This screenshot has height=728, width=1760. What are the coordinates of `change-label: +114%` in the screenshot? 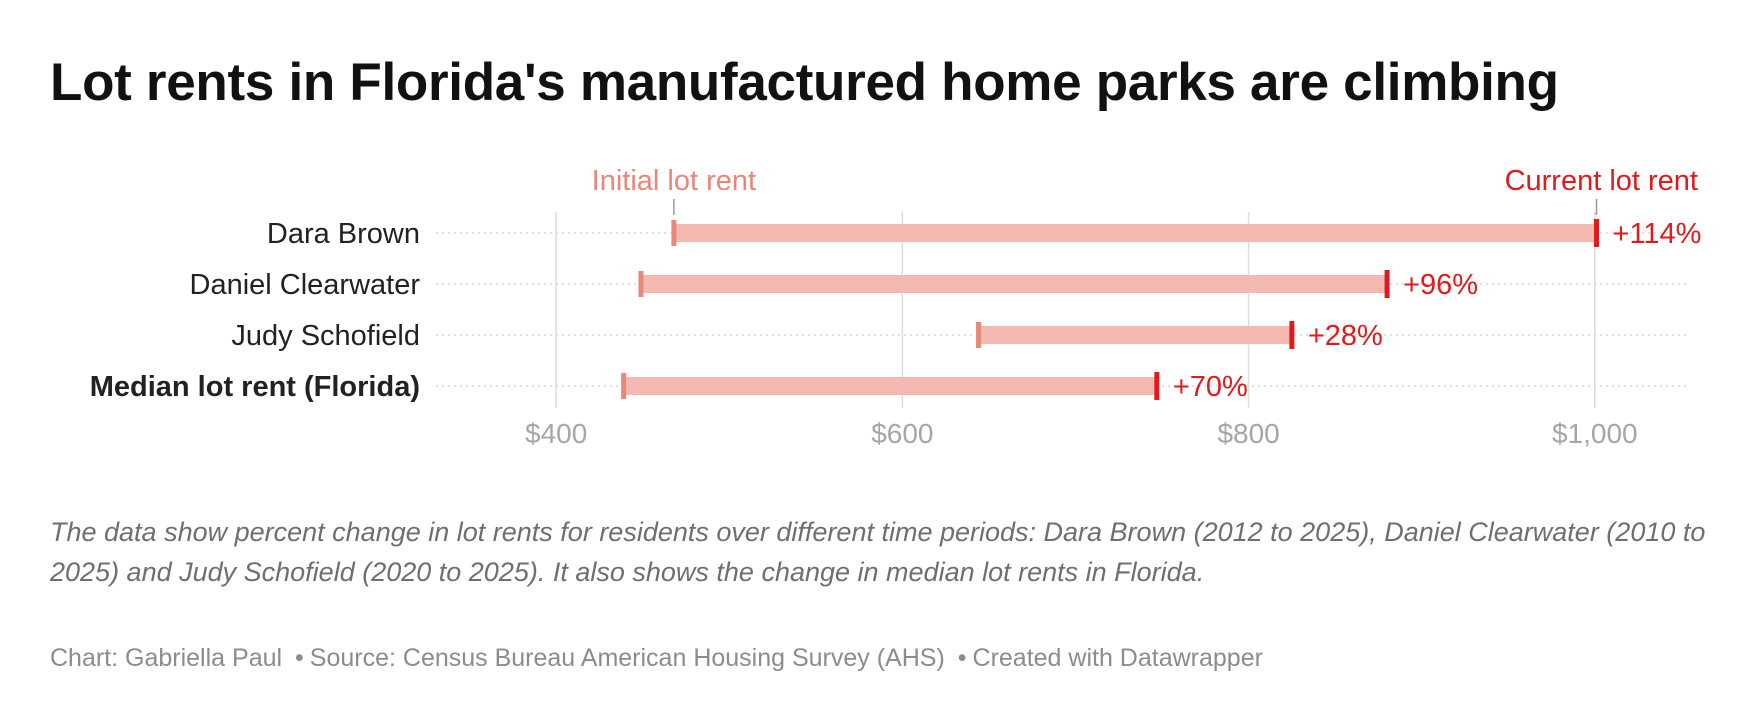 It's located at (1657, 234).